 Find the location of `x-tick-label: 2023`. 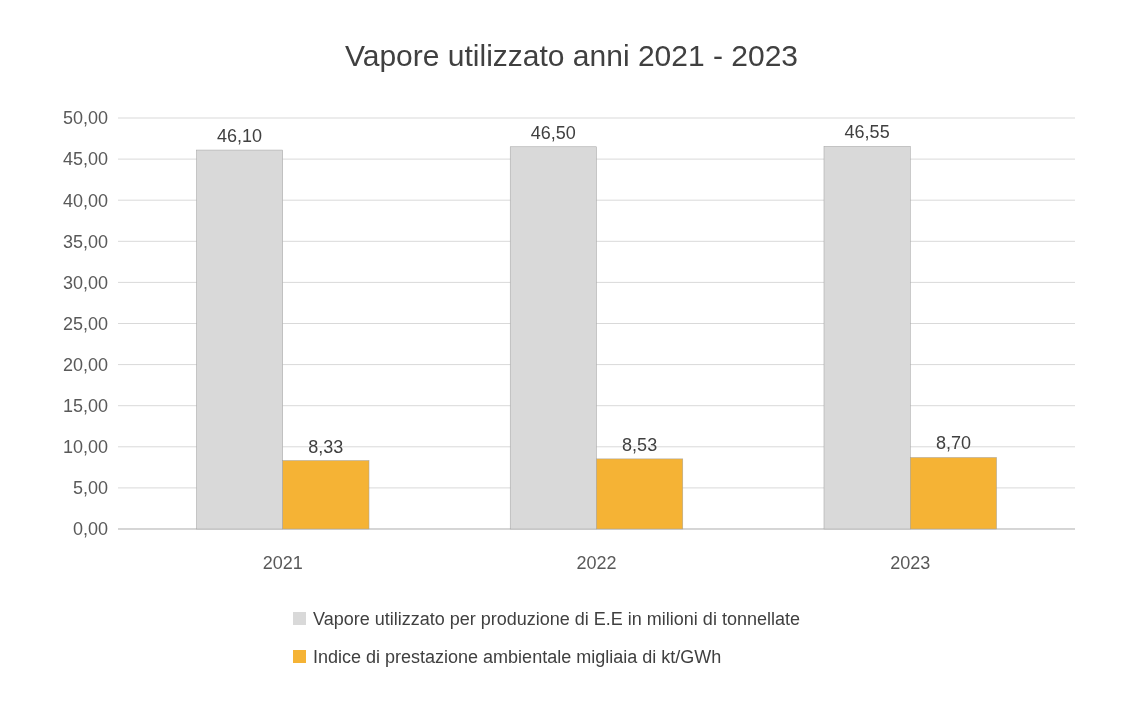

x-tick-label: 2023 is located at coordinates (910, 563).